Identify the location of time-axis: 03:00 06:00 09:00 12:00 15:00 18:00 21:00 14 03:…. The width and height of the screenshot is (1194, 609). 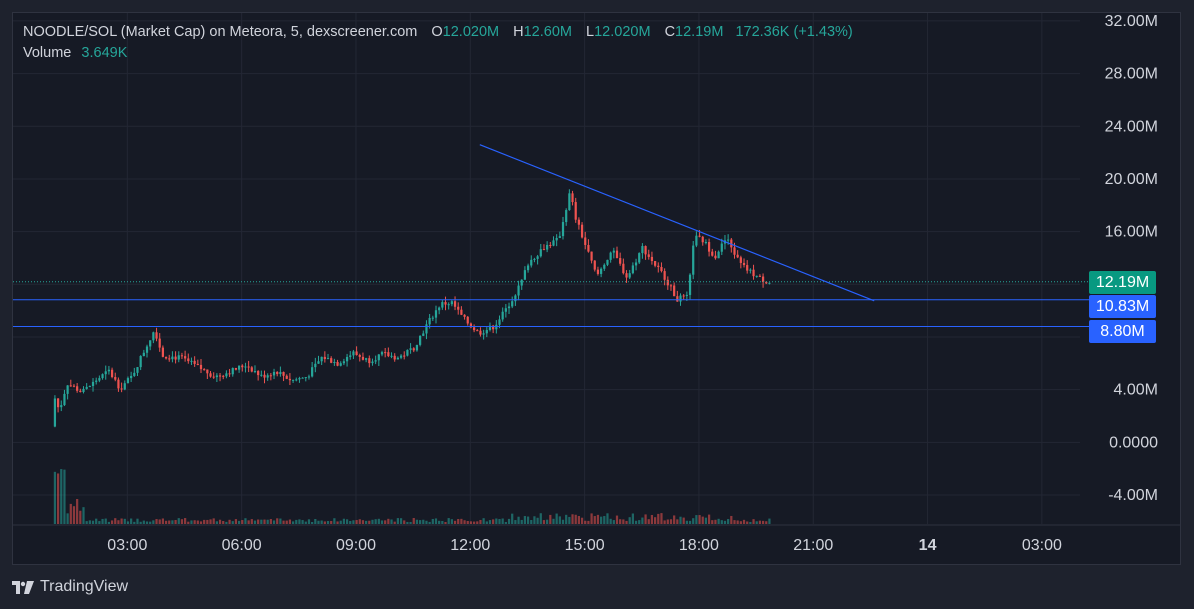
(584, 545).